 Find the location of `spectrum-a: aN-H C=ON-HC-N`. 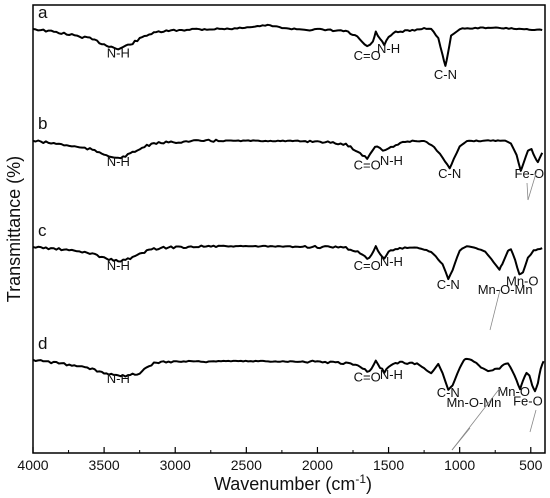

spectrum-a: aN-H C=ON-HC-N is located at coordinates (287, 42).